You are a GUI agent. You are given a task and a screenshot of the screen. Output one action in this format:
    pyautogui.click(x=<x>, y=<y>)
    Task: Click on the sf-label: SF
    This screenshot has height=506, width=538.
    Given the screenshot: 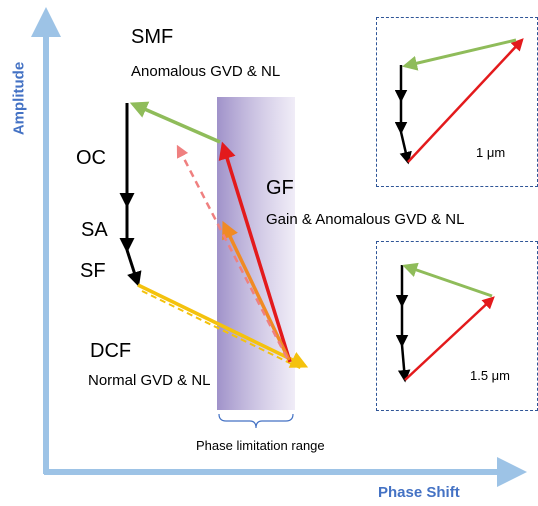 What is the action you would take?
    pyautogui.click(x=93, y=271)
    